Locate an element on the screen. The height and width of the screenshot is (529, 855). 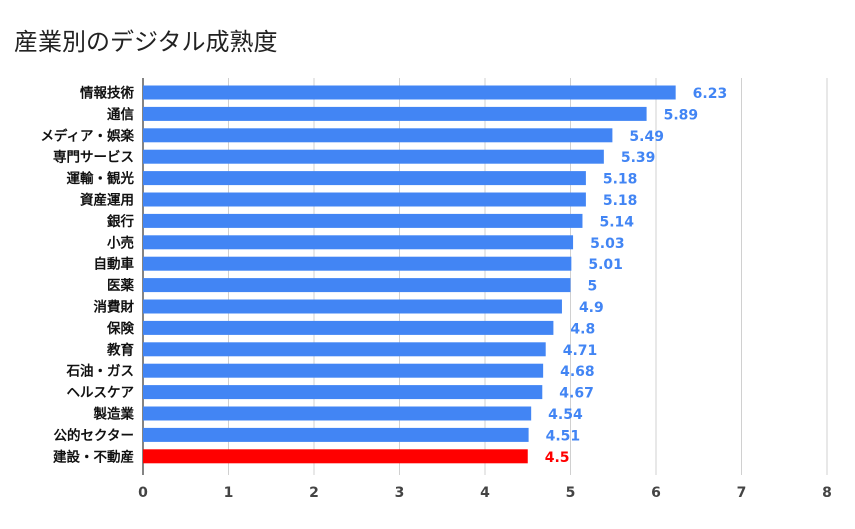
category-label: ヘルスケア is located at coordinates (101, 393).